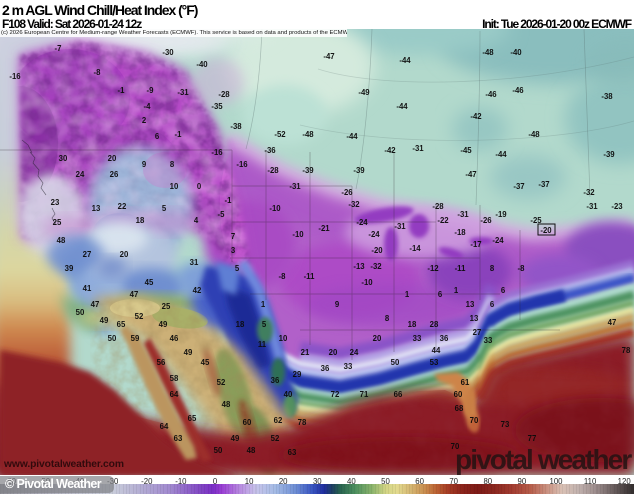  What do you see at coordinates (543, 184) in the screenshot?
I see `svg-text: -37` at bounding box center [543, 184].